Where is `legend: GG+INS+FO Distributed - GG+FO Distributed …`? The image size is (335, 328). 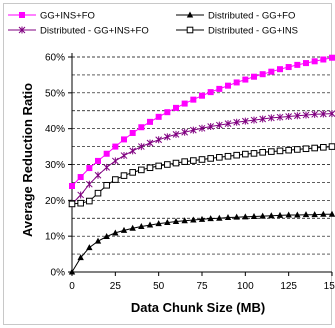
legend: GG+INS+FO Distributed - GG+FO Distributed … is located at coordinates (153, 24).